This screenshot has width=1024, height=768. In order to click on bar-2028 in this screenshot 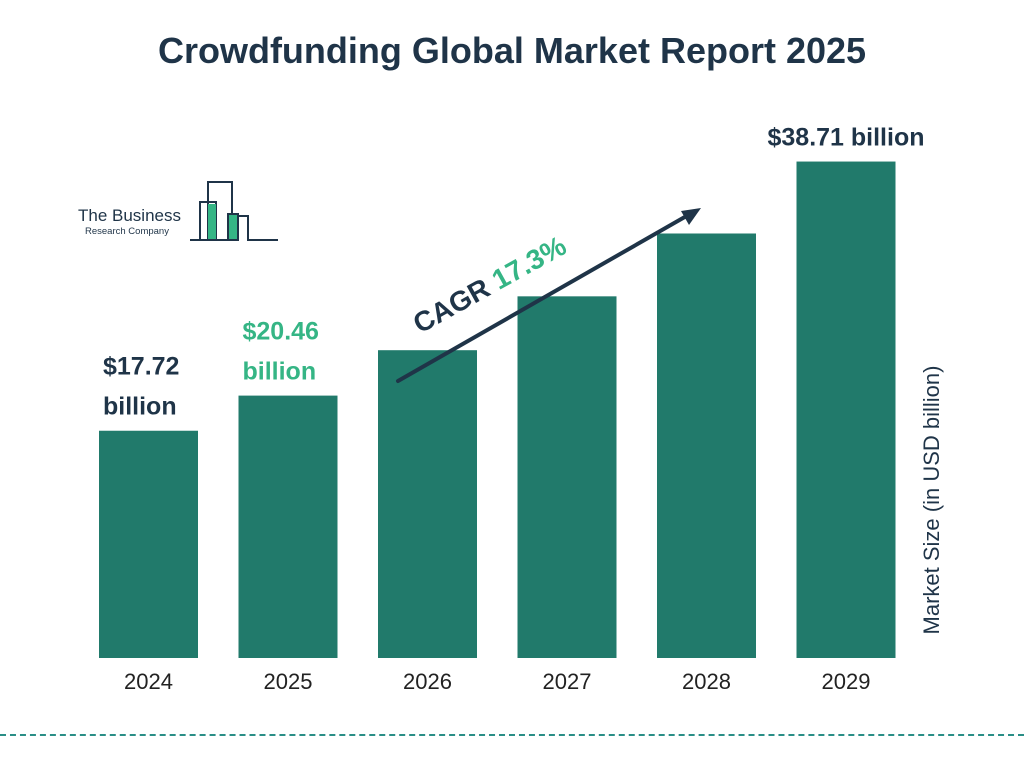, I will do `click(706, 445)`.